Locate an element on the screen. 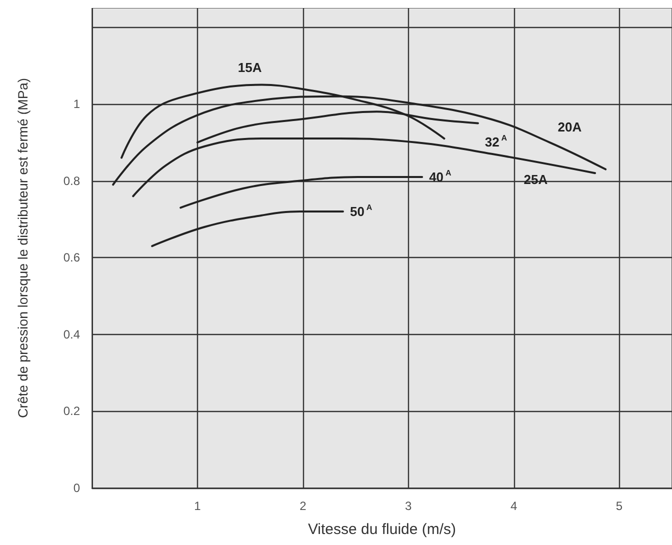  x-tick-label: 5 is located at coordinates (619, 506).